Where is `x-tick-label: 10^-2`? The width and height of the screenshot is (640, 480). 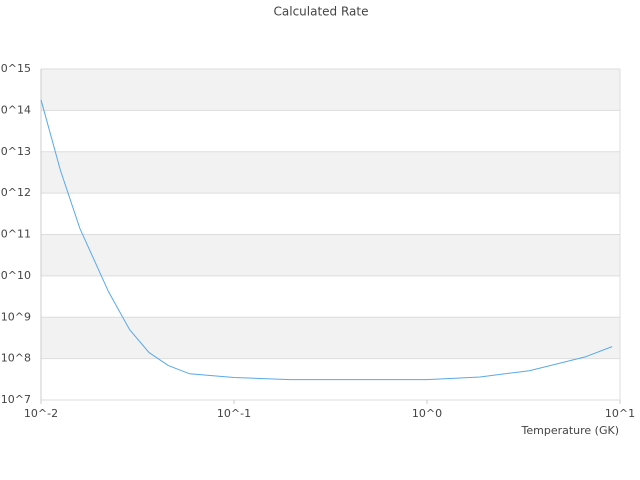 x-tick-label: 10^-2 is located at coordinates (41, 413).